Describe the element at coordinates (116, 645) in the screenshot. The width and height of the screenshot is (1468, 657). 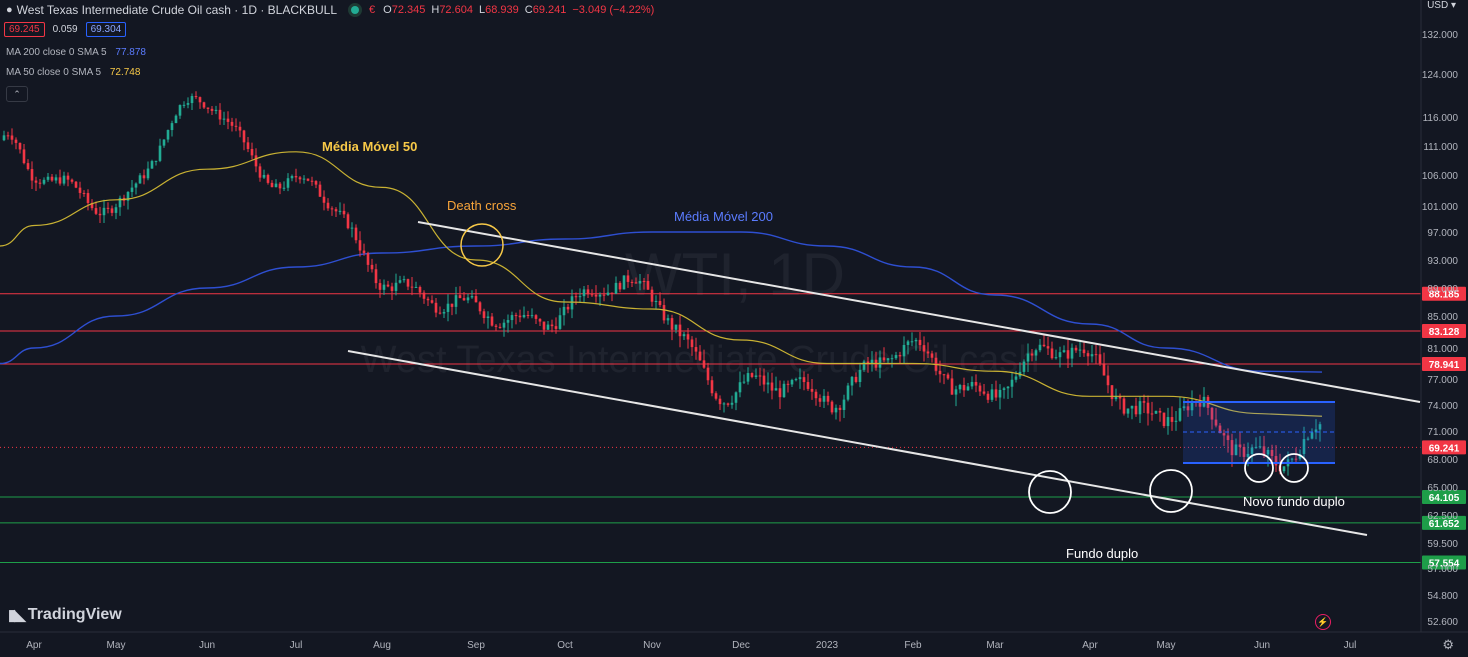
I see `time-tick-label: May` at that location.